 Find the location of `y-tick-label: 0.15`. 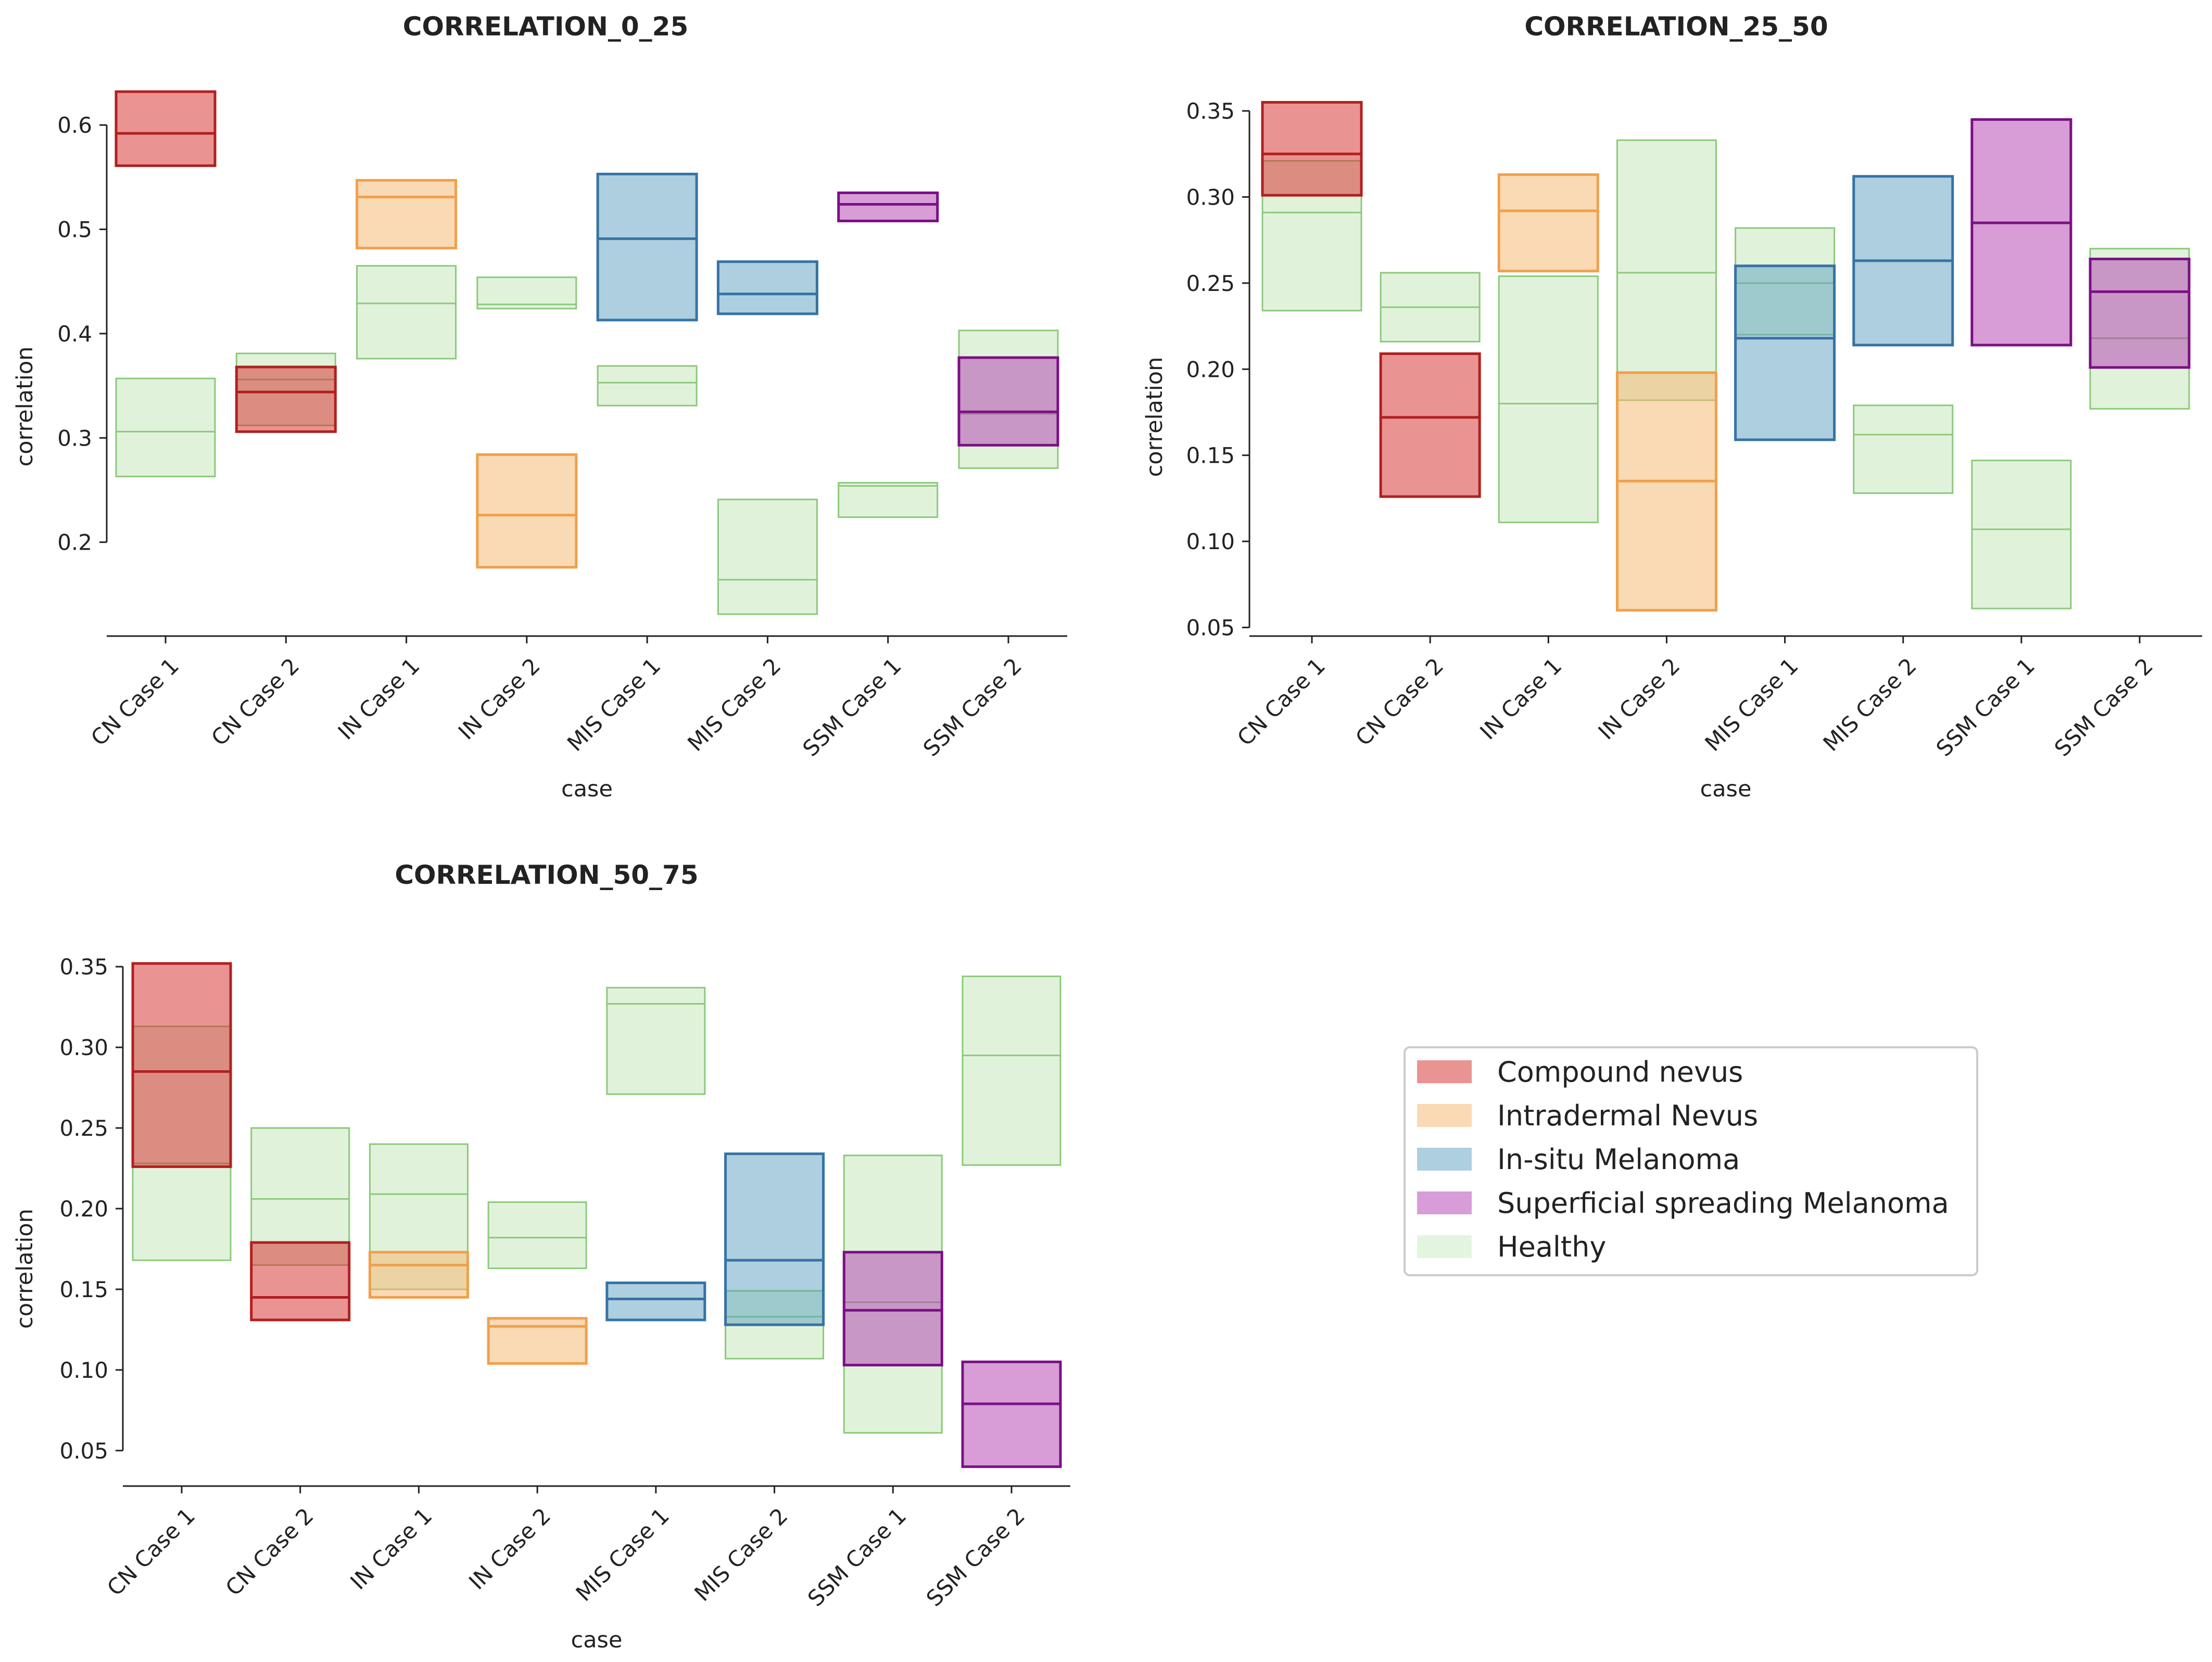

y-tick-label: 0.15 is located at coordinates (83, 1290).